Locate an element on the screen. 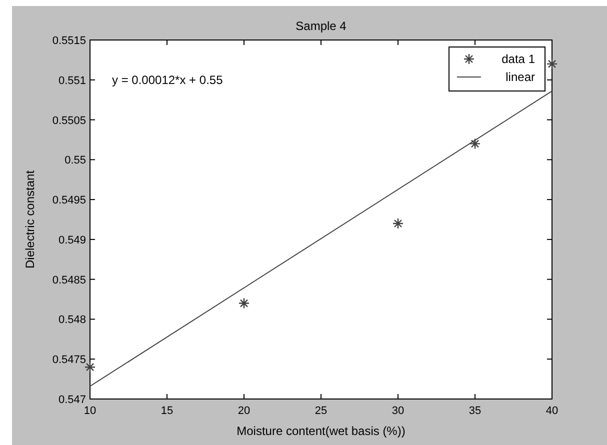 This screenshot has width=607, height=445. legend-label: linear is located at coordinates (520, 77).